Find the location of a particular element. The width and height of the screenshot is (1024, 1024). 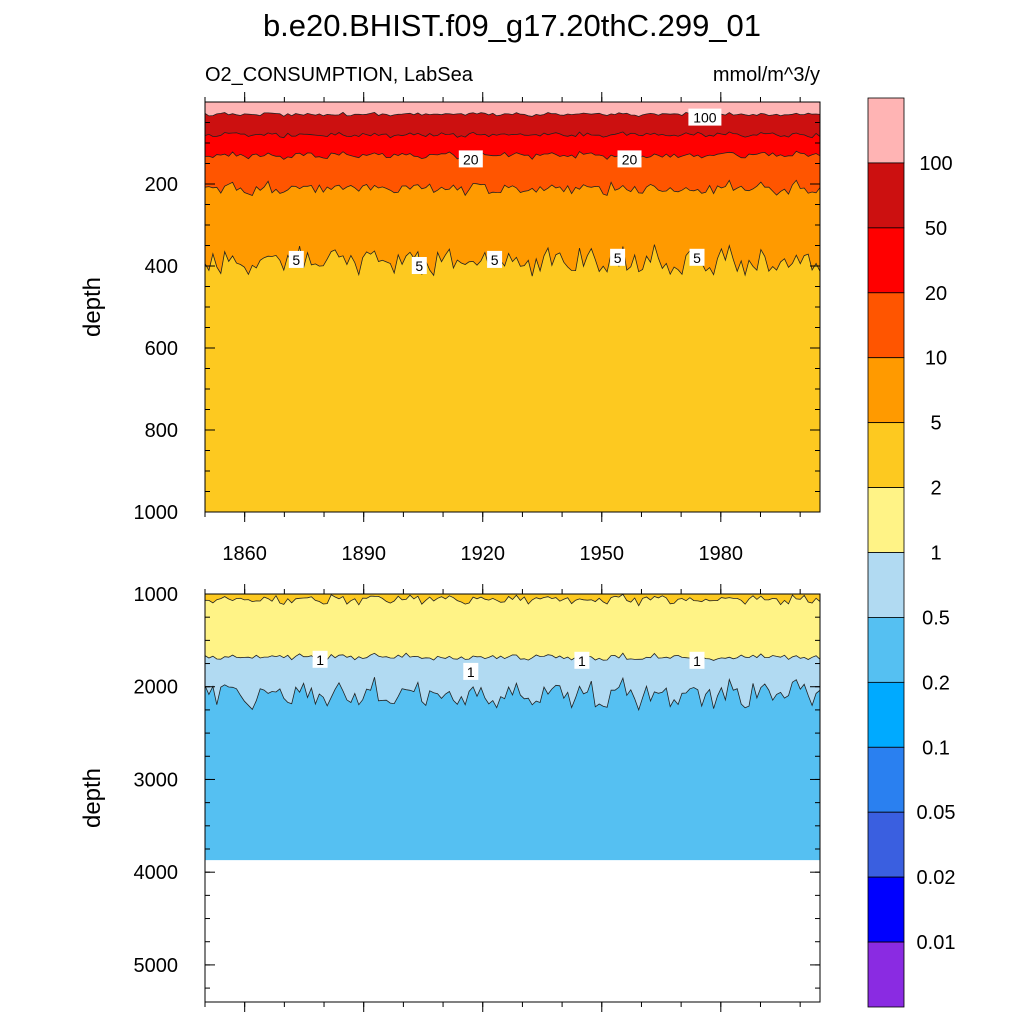

y-tick-label: 800 is located at coordinates (161, 431).